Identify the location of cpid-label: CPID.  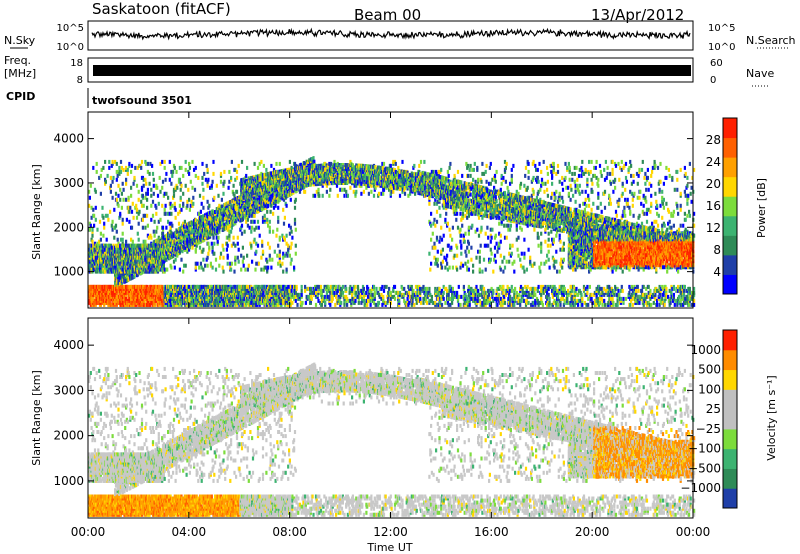
(20, 96).